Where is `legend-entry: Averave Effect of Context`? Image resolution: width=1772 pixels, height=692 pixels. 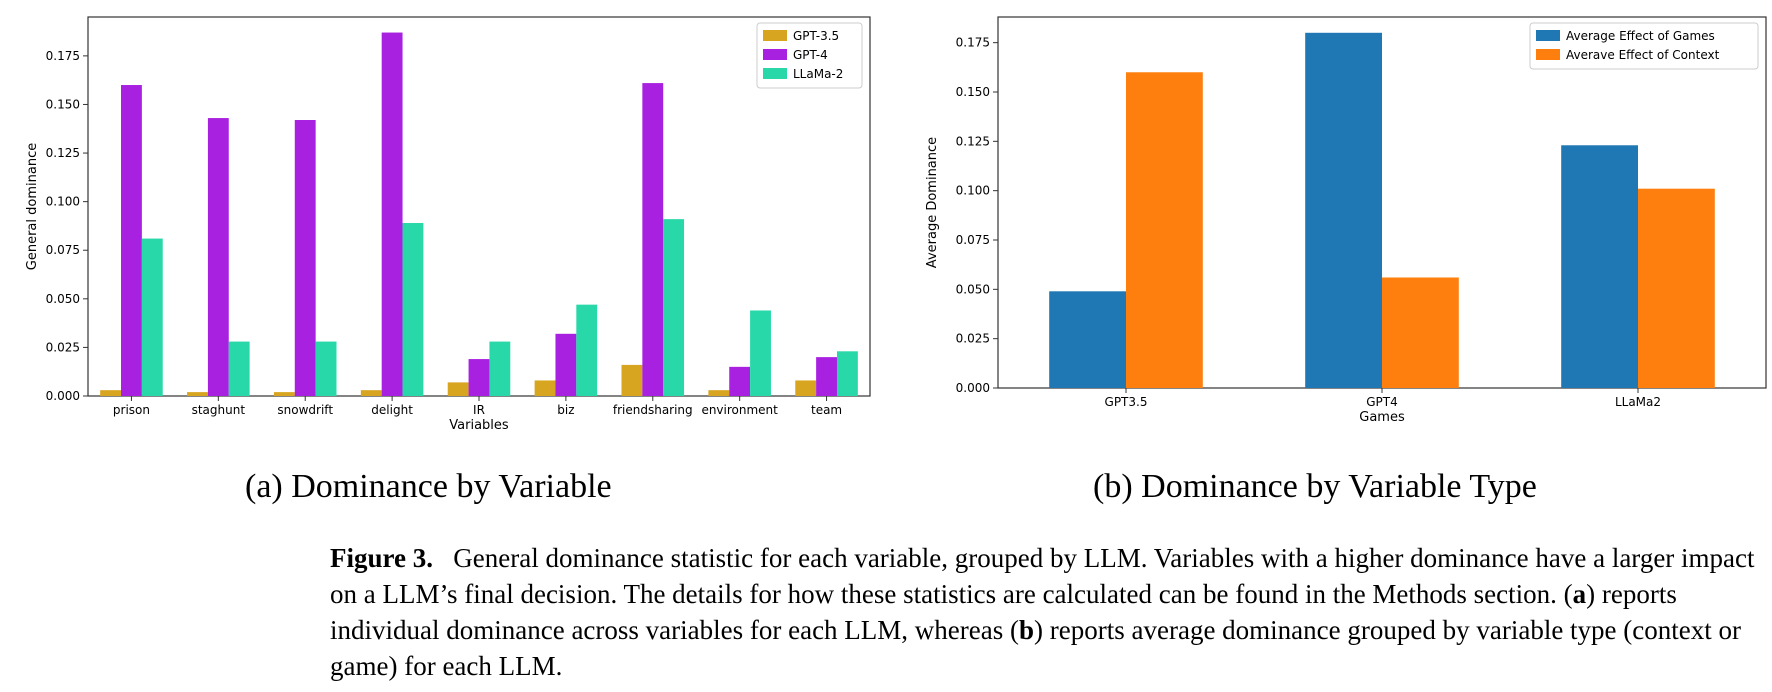
legend-entry: Averave Effect of Context is located at coordinates (1643, 55).